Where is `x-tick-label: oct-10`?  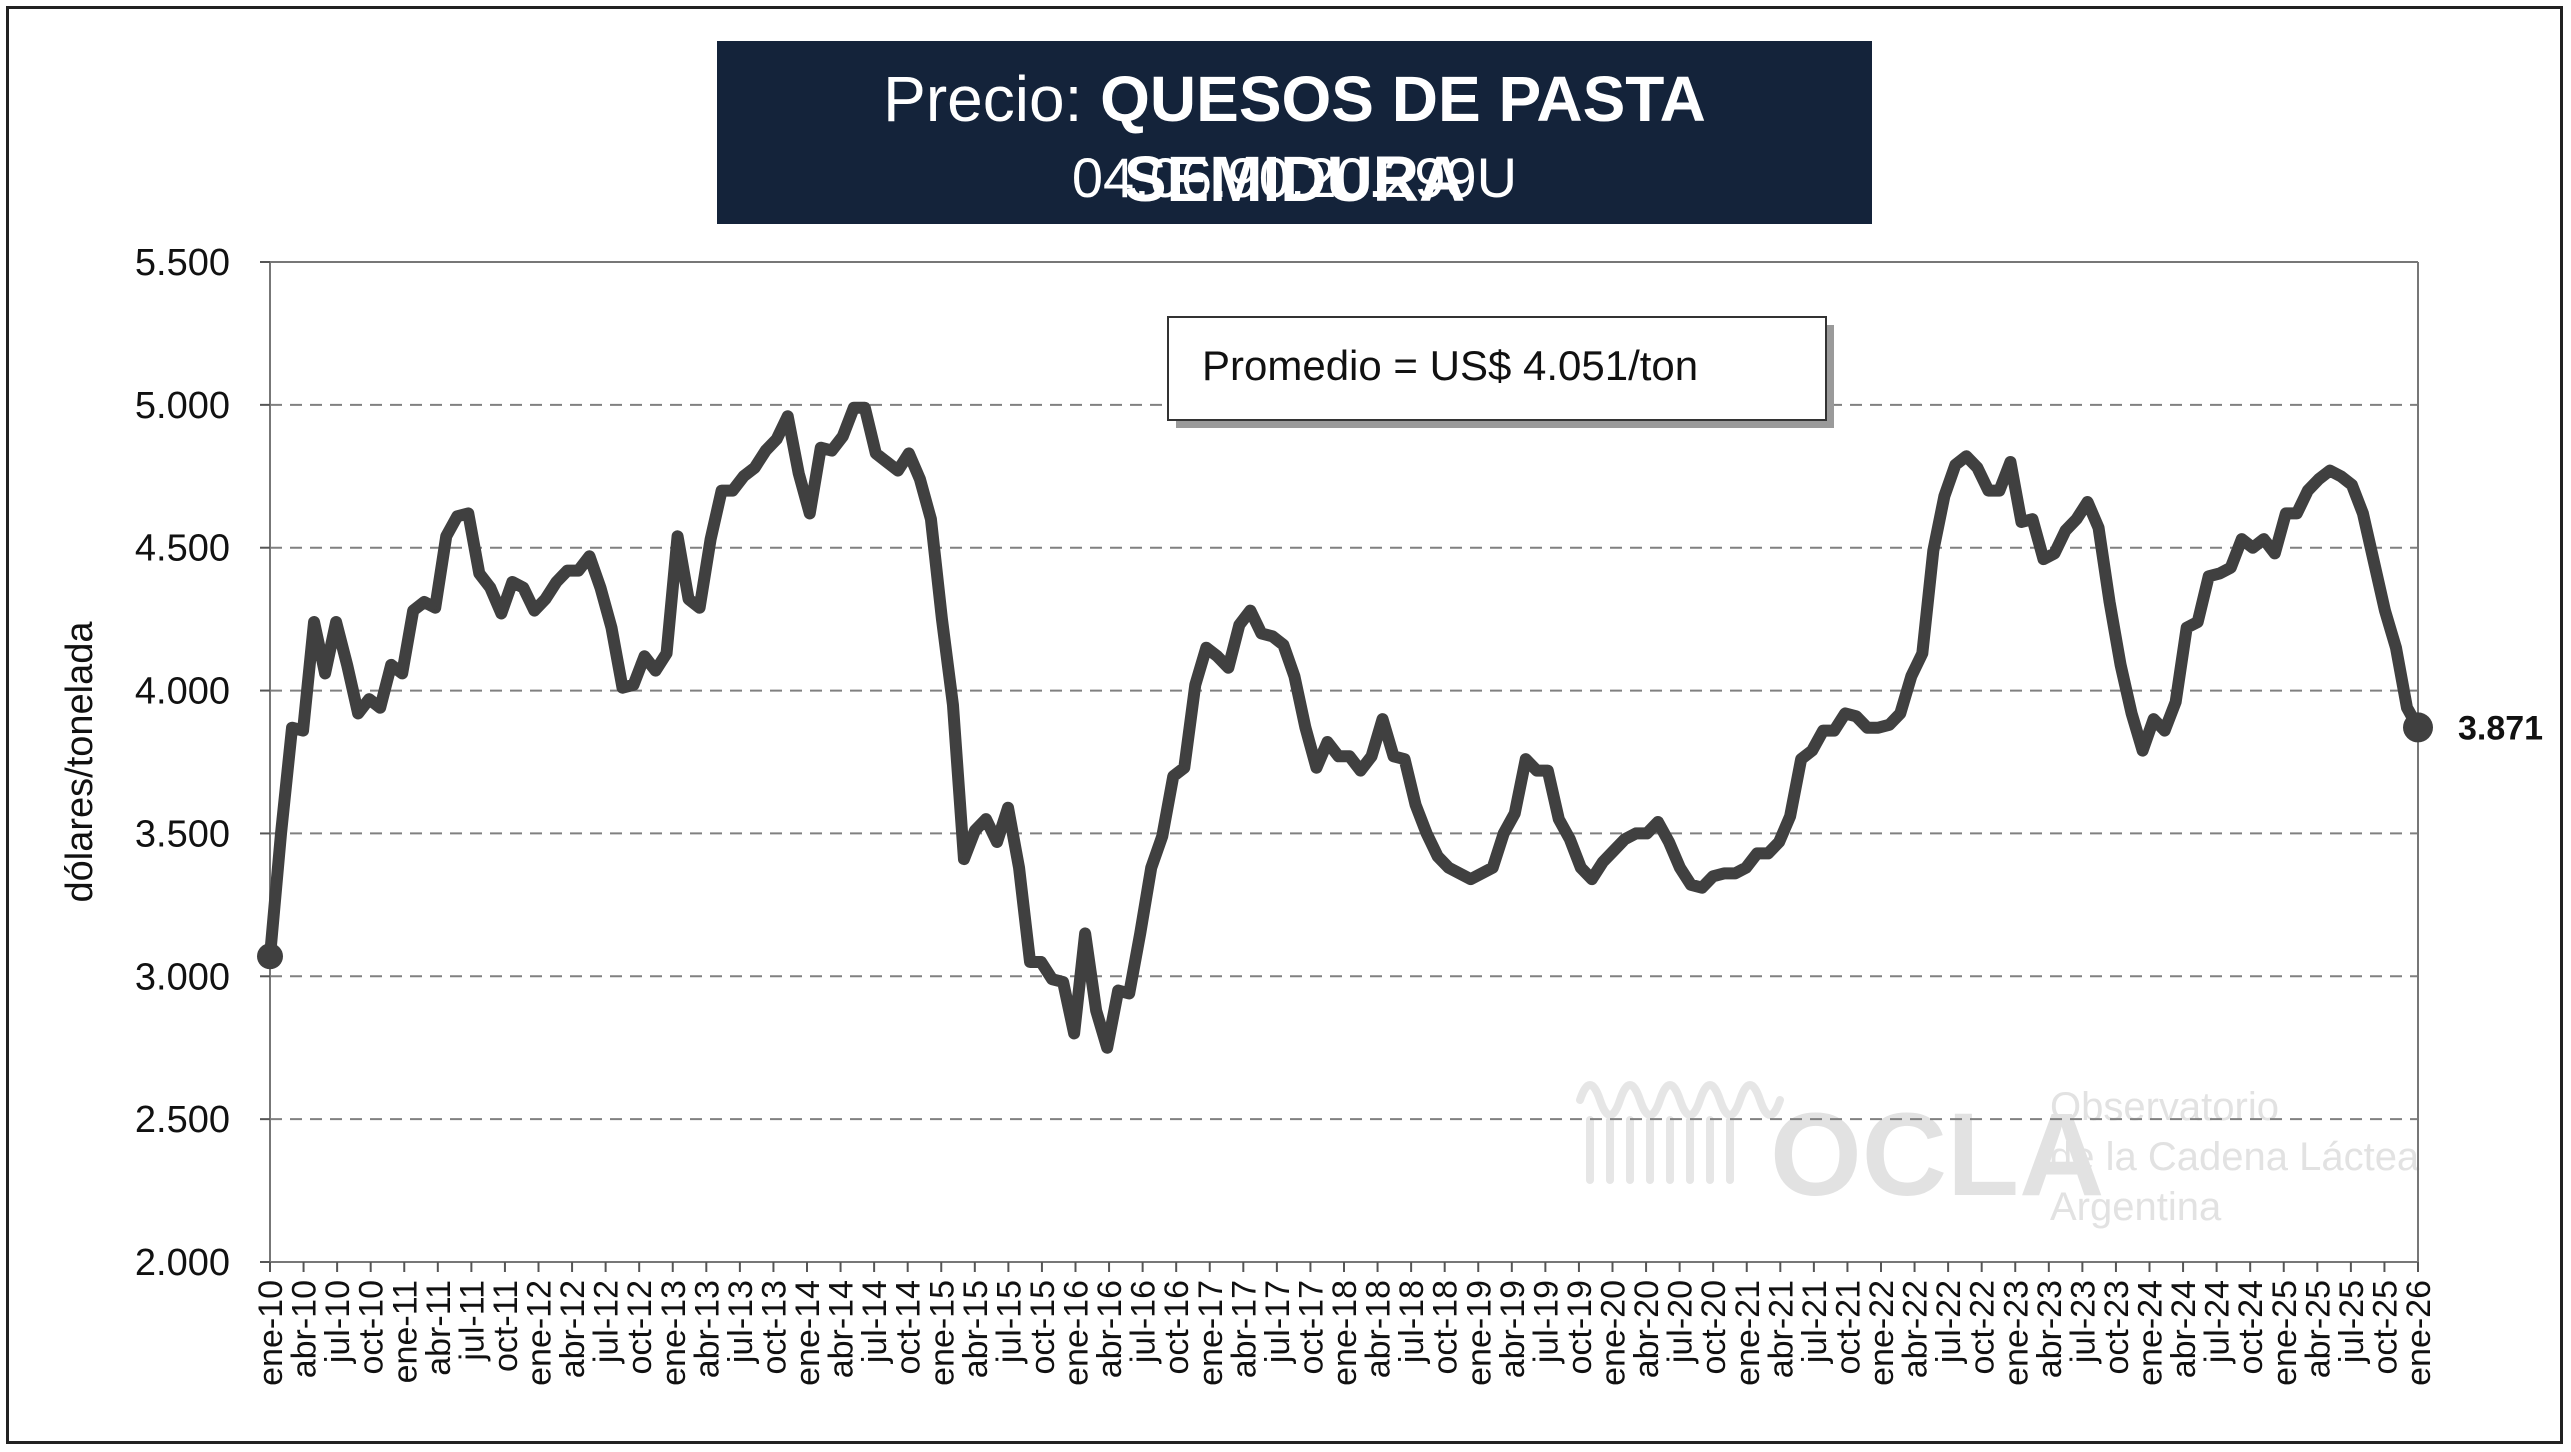
x-tick-label: oct-10 is located at coordinates (372, 1327).